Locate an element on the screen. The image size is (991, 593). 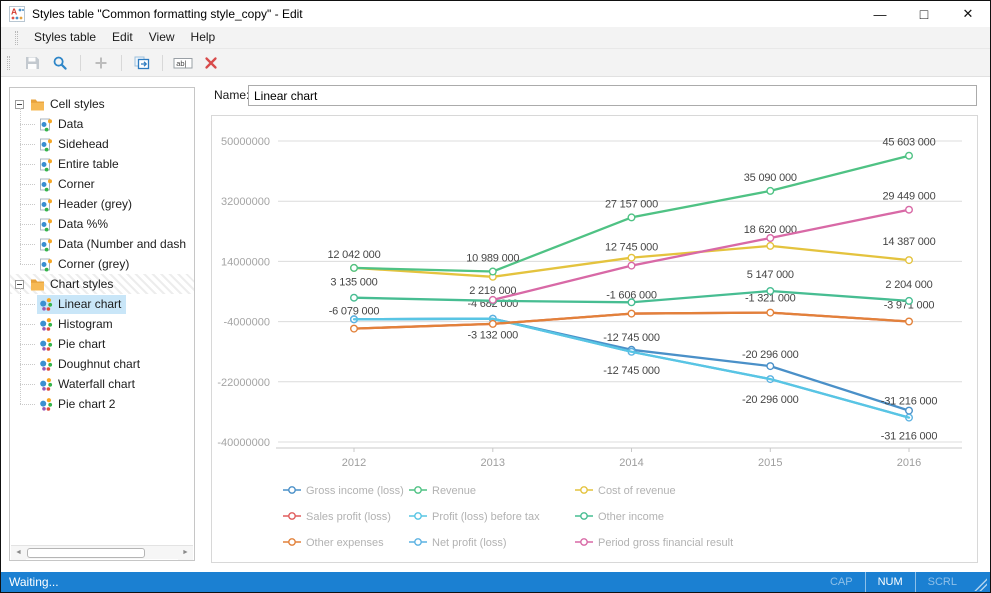
svg-text: 2016 is located at coordinates (909, 463).